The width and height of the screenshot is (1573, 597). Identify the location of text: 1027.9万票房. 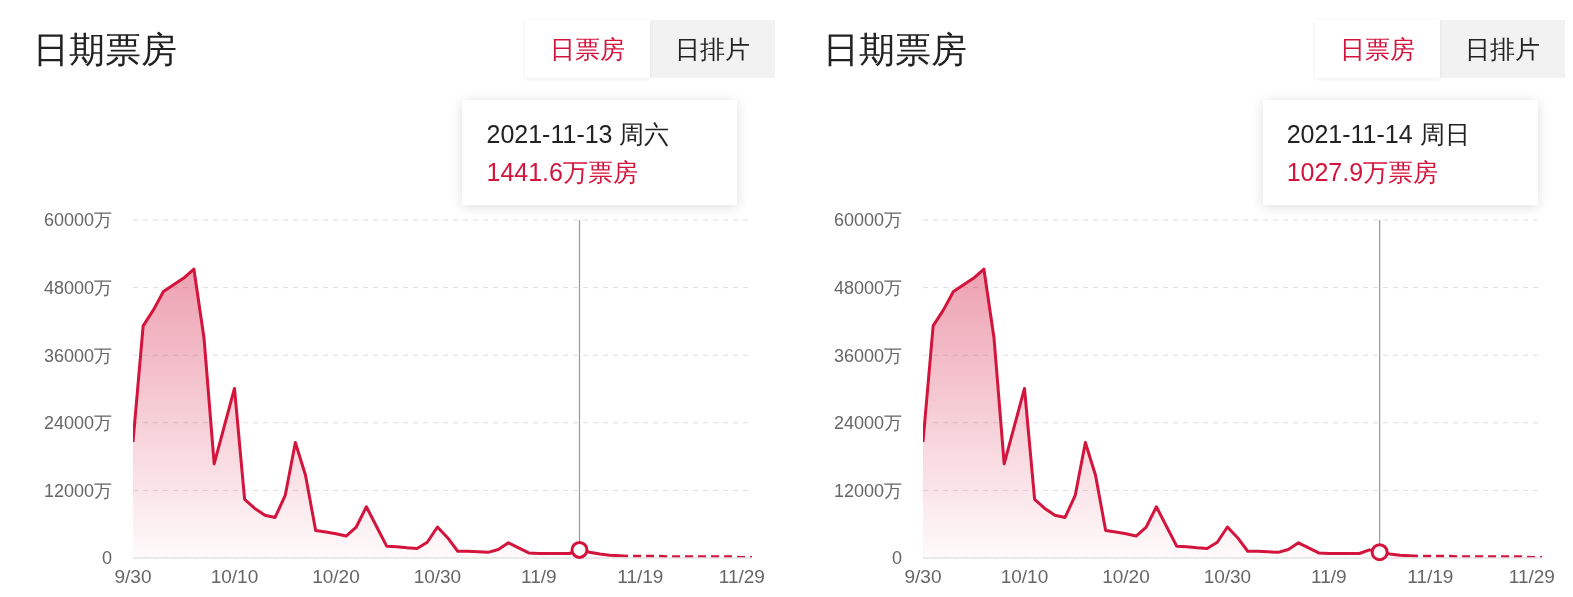
(1363, 172).